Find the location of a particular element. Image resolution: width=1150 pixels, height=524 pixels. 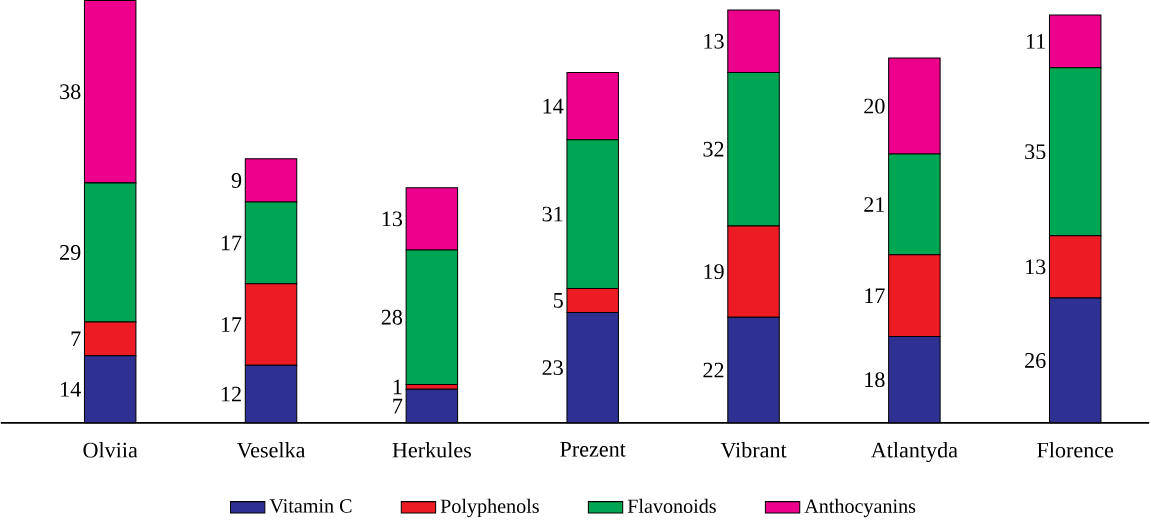

x-tick-label: Herkules is located at coordinates (431, 450).